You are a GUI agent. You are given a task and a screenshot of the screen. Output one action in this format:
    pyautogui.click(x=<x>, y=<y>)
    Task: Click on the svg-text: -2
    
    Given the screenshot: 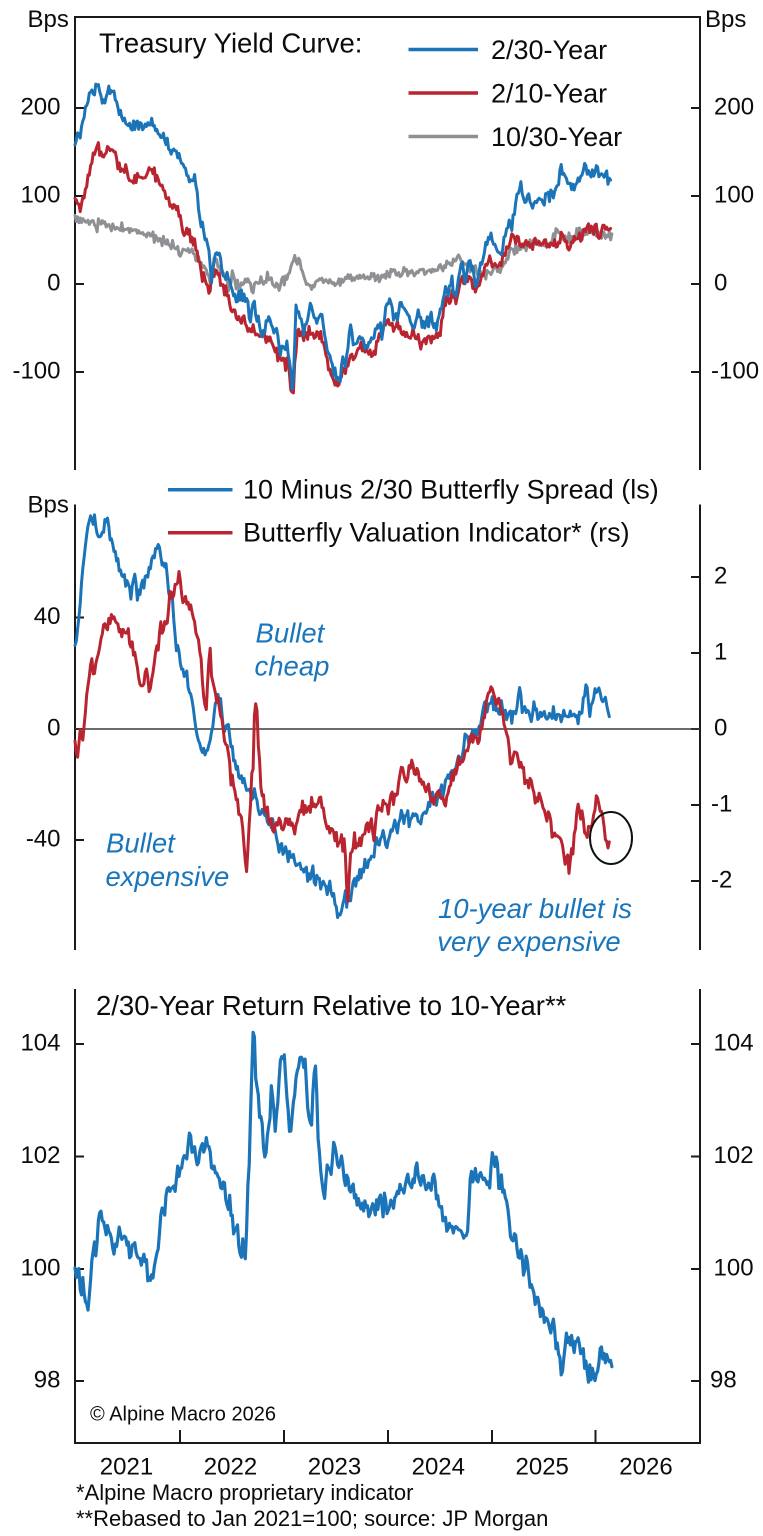 What is the action you would take?
    pyautogui.click(x=721, y=880)
    